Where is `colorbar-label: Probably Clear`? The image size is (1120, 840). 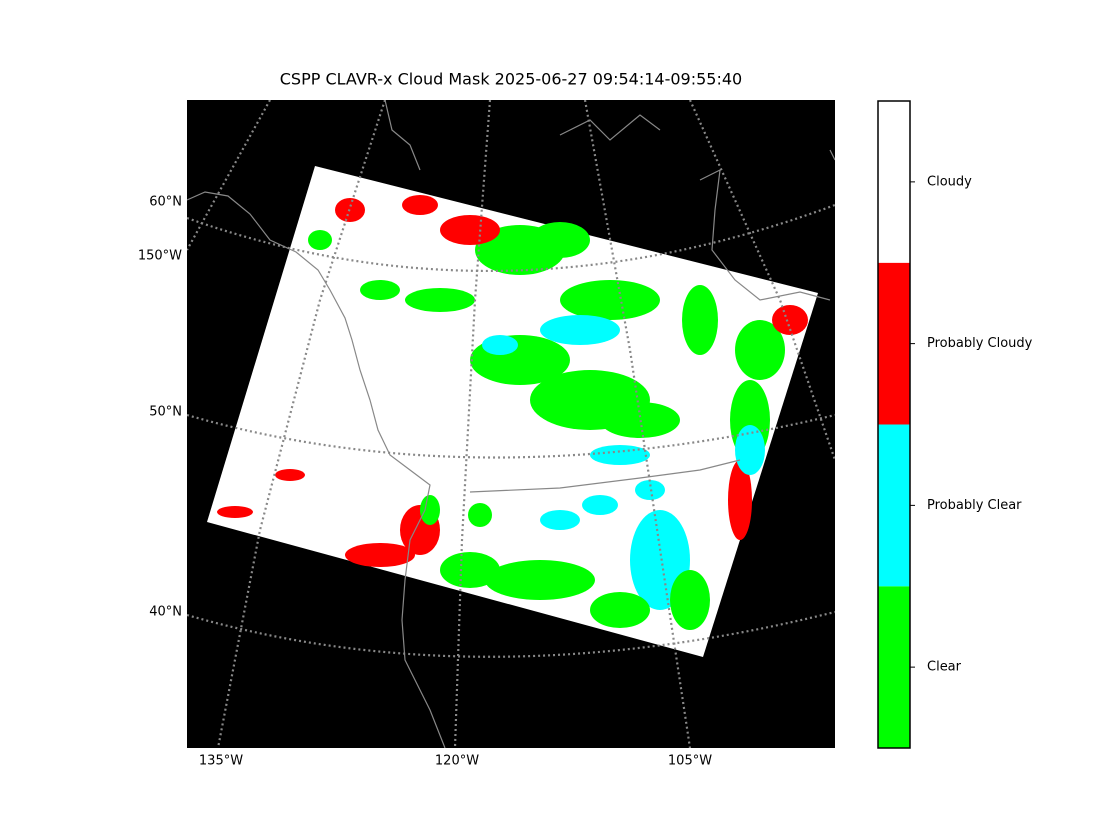 colorbar-label: Probably Clear is located at coordinates (974, 505).